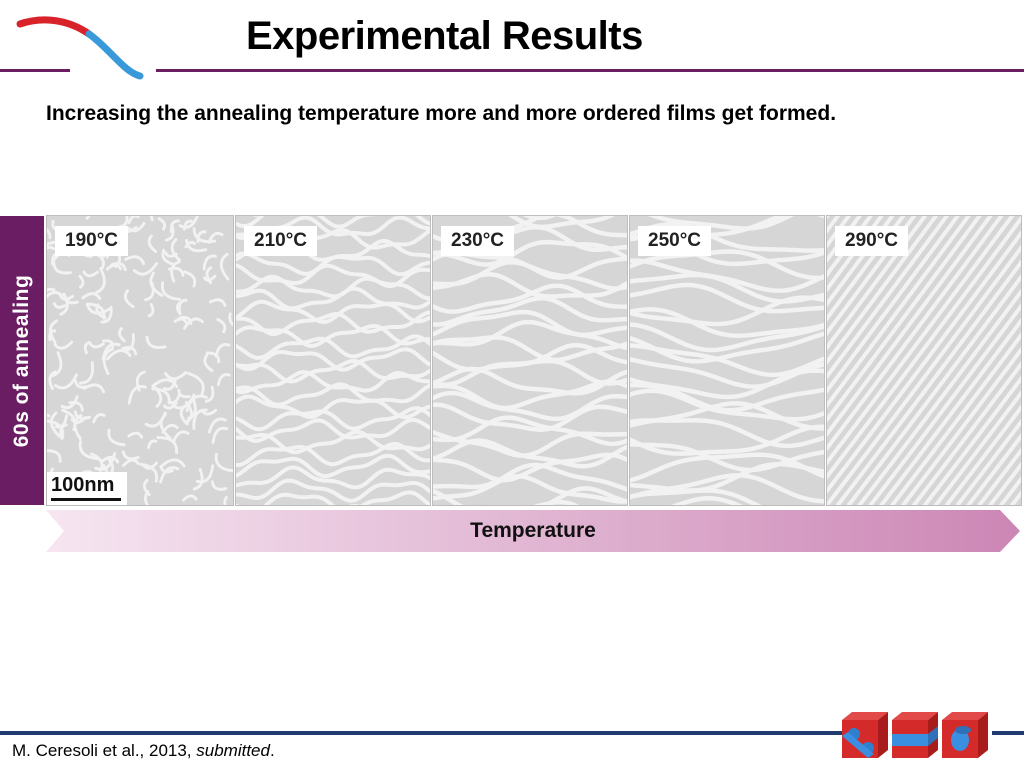 This screenshot has width=1024, height=768. Describe the element at coordinates (233, 750) in the screenshot. I see `citation-status: submitted` at that location.